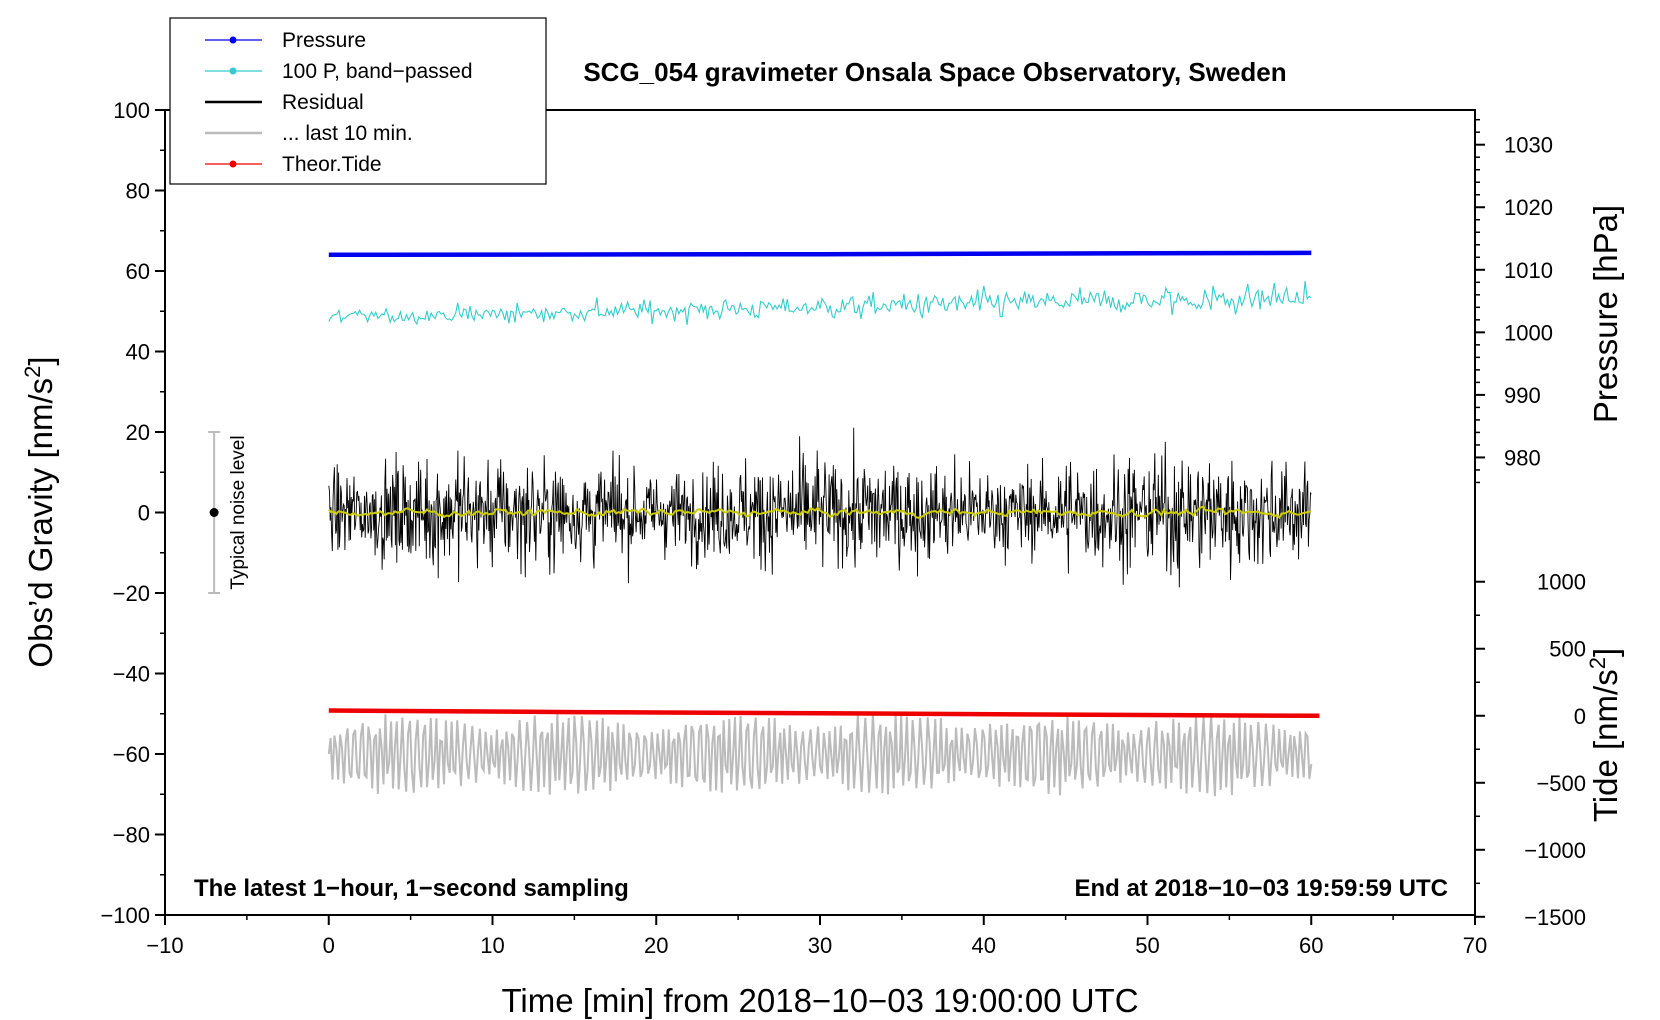 The image size is (1660, 1020). What do you see at coordinates (40, 523) in the screenshot?
I see `y-axis-left-title-main: Obs’d Gravity [nm/s` at bounding box center [40, 523].